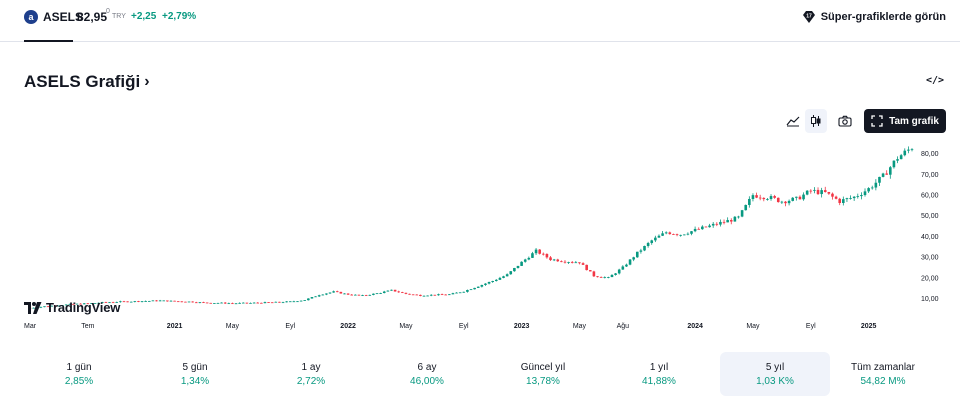 The height and width of the screenshot is (414, 960). Describe the element at coordinates (930, 216) in the screenshot. I see `y-tick-label: 50,00` at that location.